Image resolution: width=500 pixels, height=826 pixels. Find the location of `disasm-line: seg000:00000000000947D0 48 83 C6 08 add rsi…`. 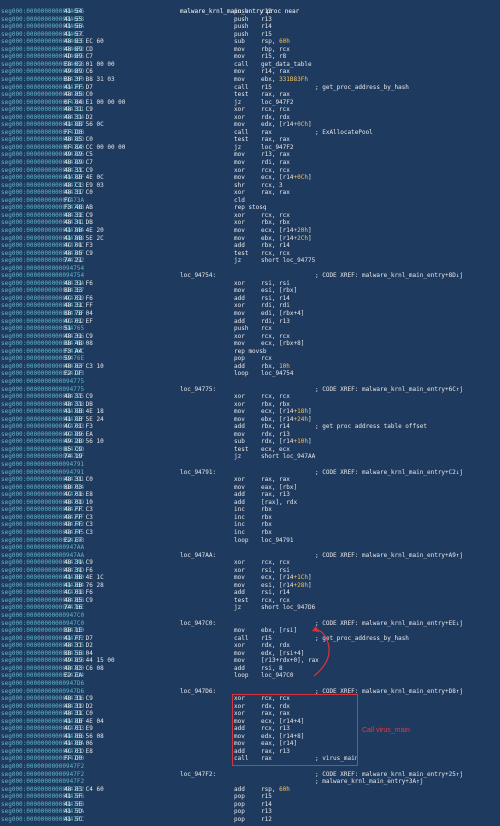

disasm-line: seg000:00000000000947D0 48 83 C6 08 add rsi… is located at coordinates (250, 669).